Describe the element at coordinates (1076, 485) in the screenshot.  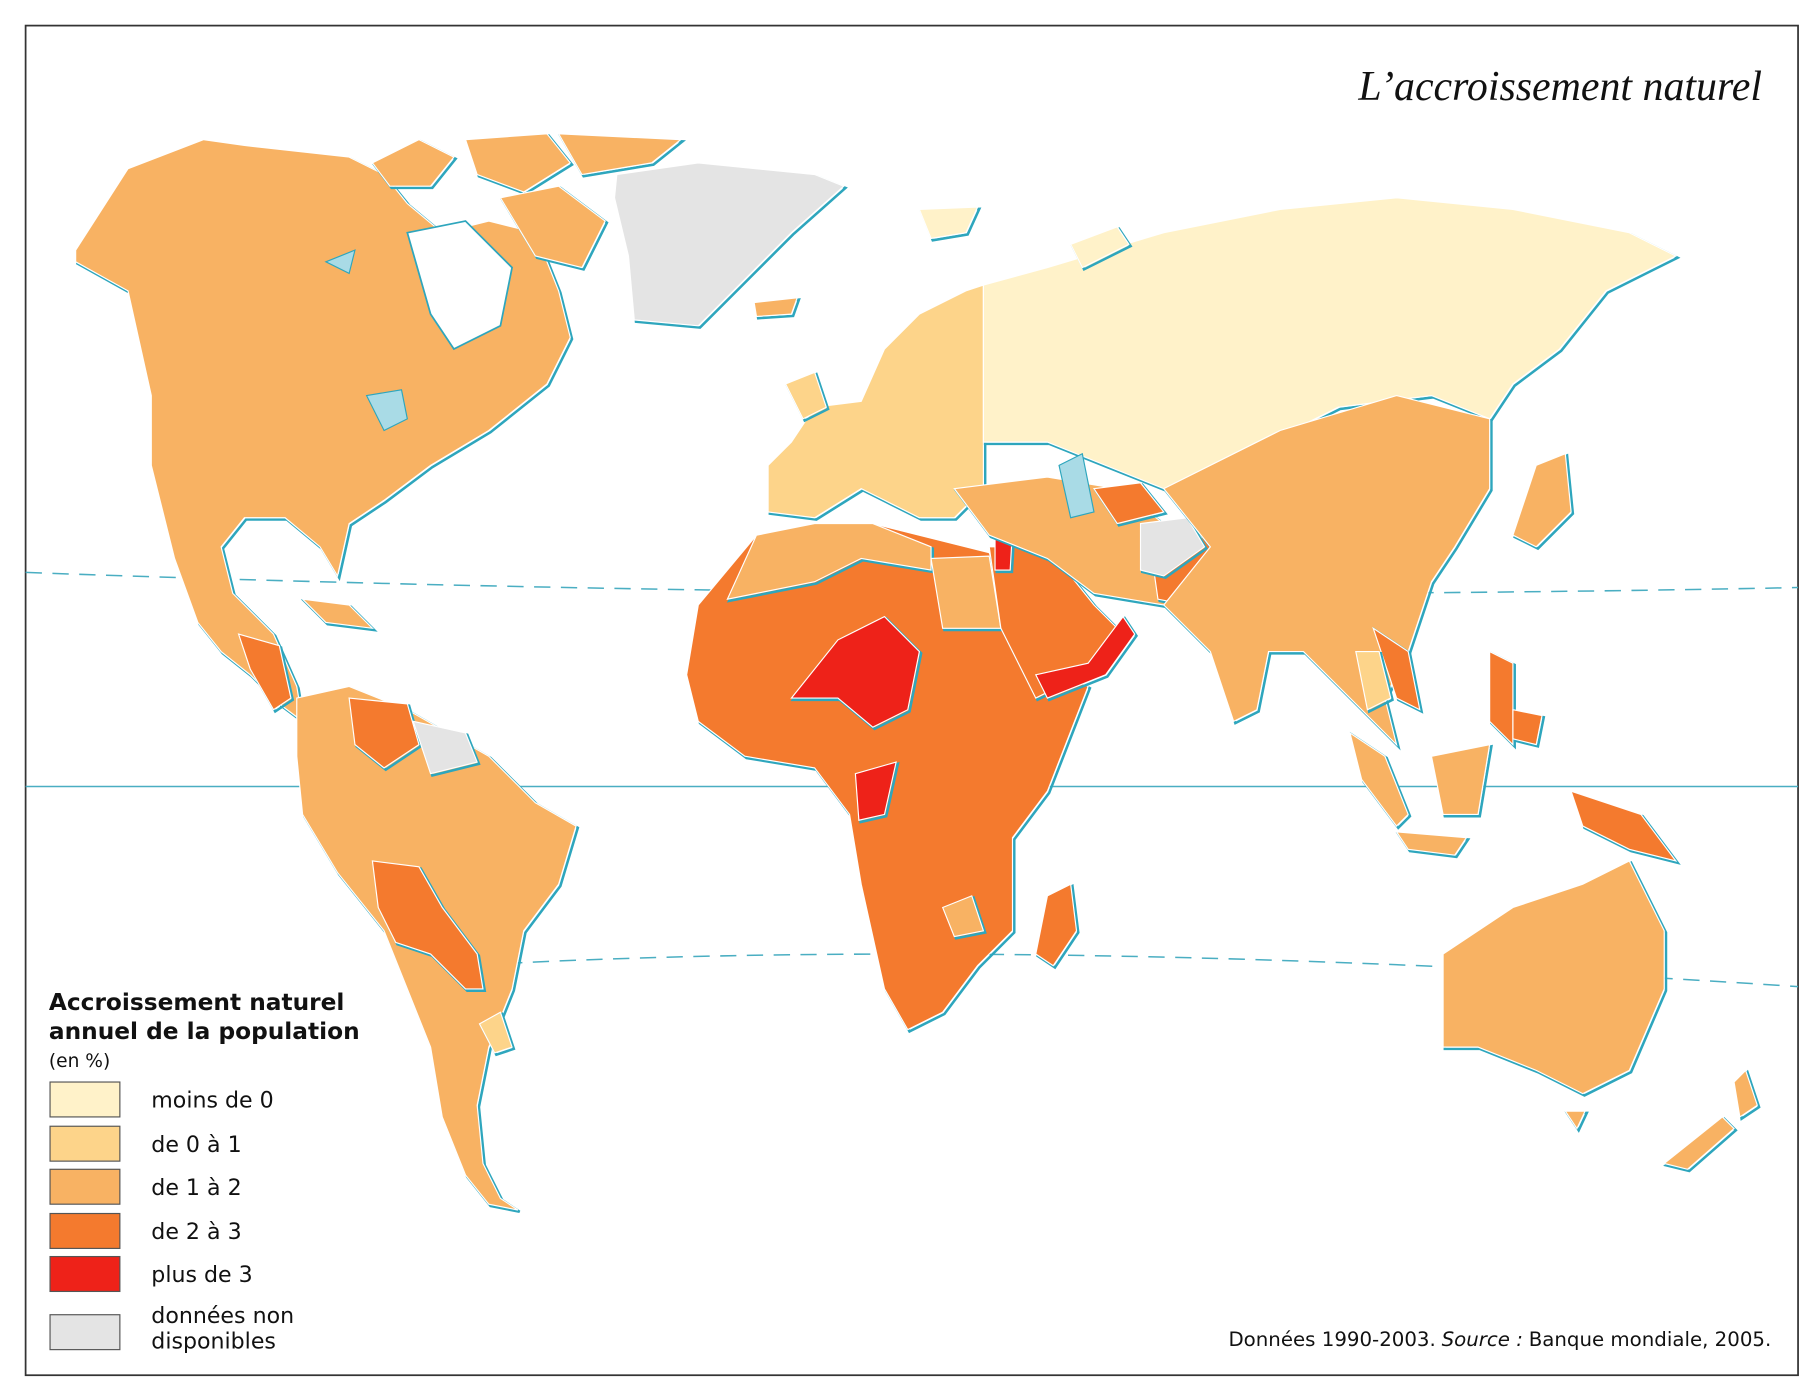
I see `caspian-sea` at that location.